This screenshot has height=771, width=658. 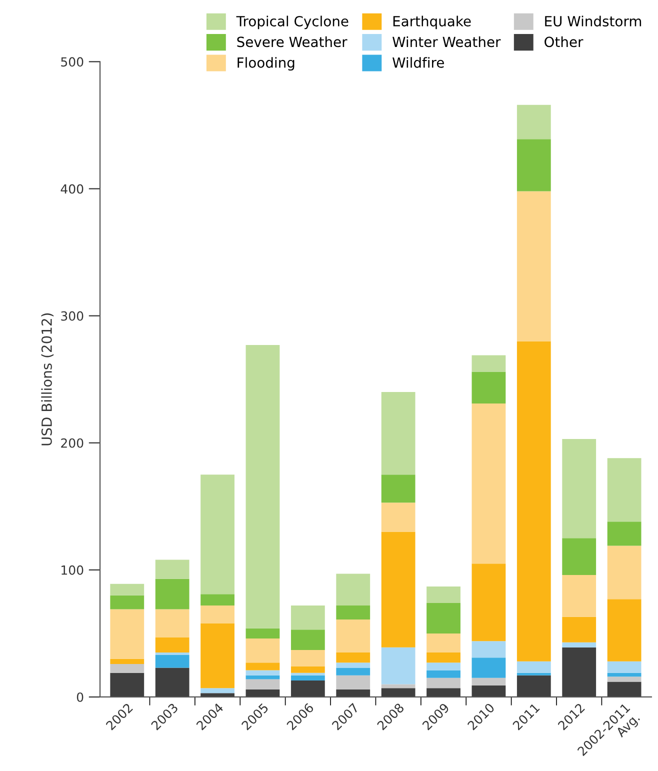 I want to click on y-tick-label: 500, so click(x=72, y=62).